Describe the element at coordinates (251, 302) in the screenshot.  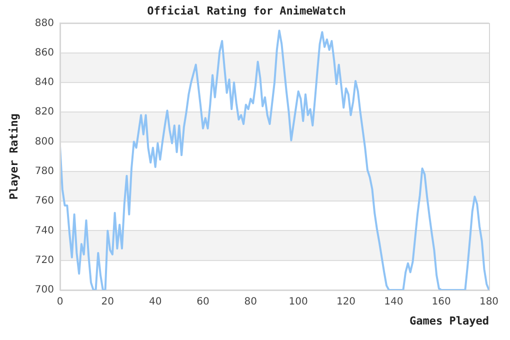
I see `x-tick-label: 80` at that location.